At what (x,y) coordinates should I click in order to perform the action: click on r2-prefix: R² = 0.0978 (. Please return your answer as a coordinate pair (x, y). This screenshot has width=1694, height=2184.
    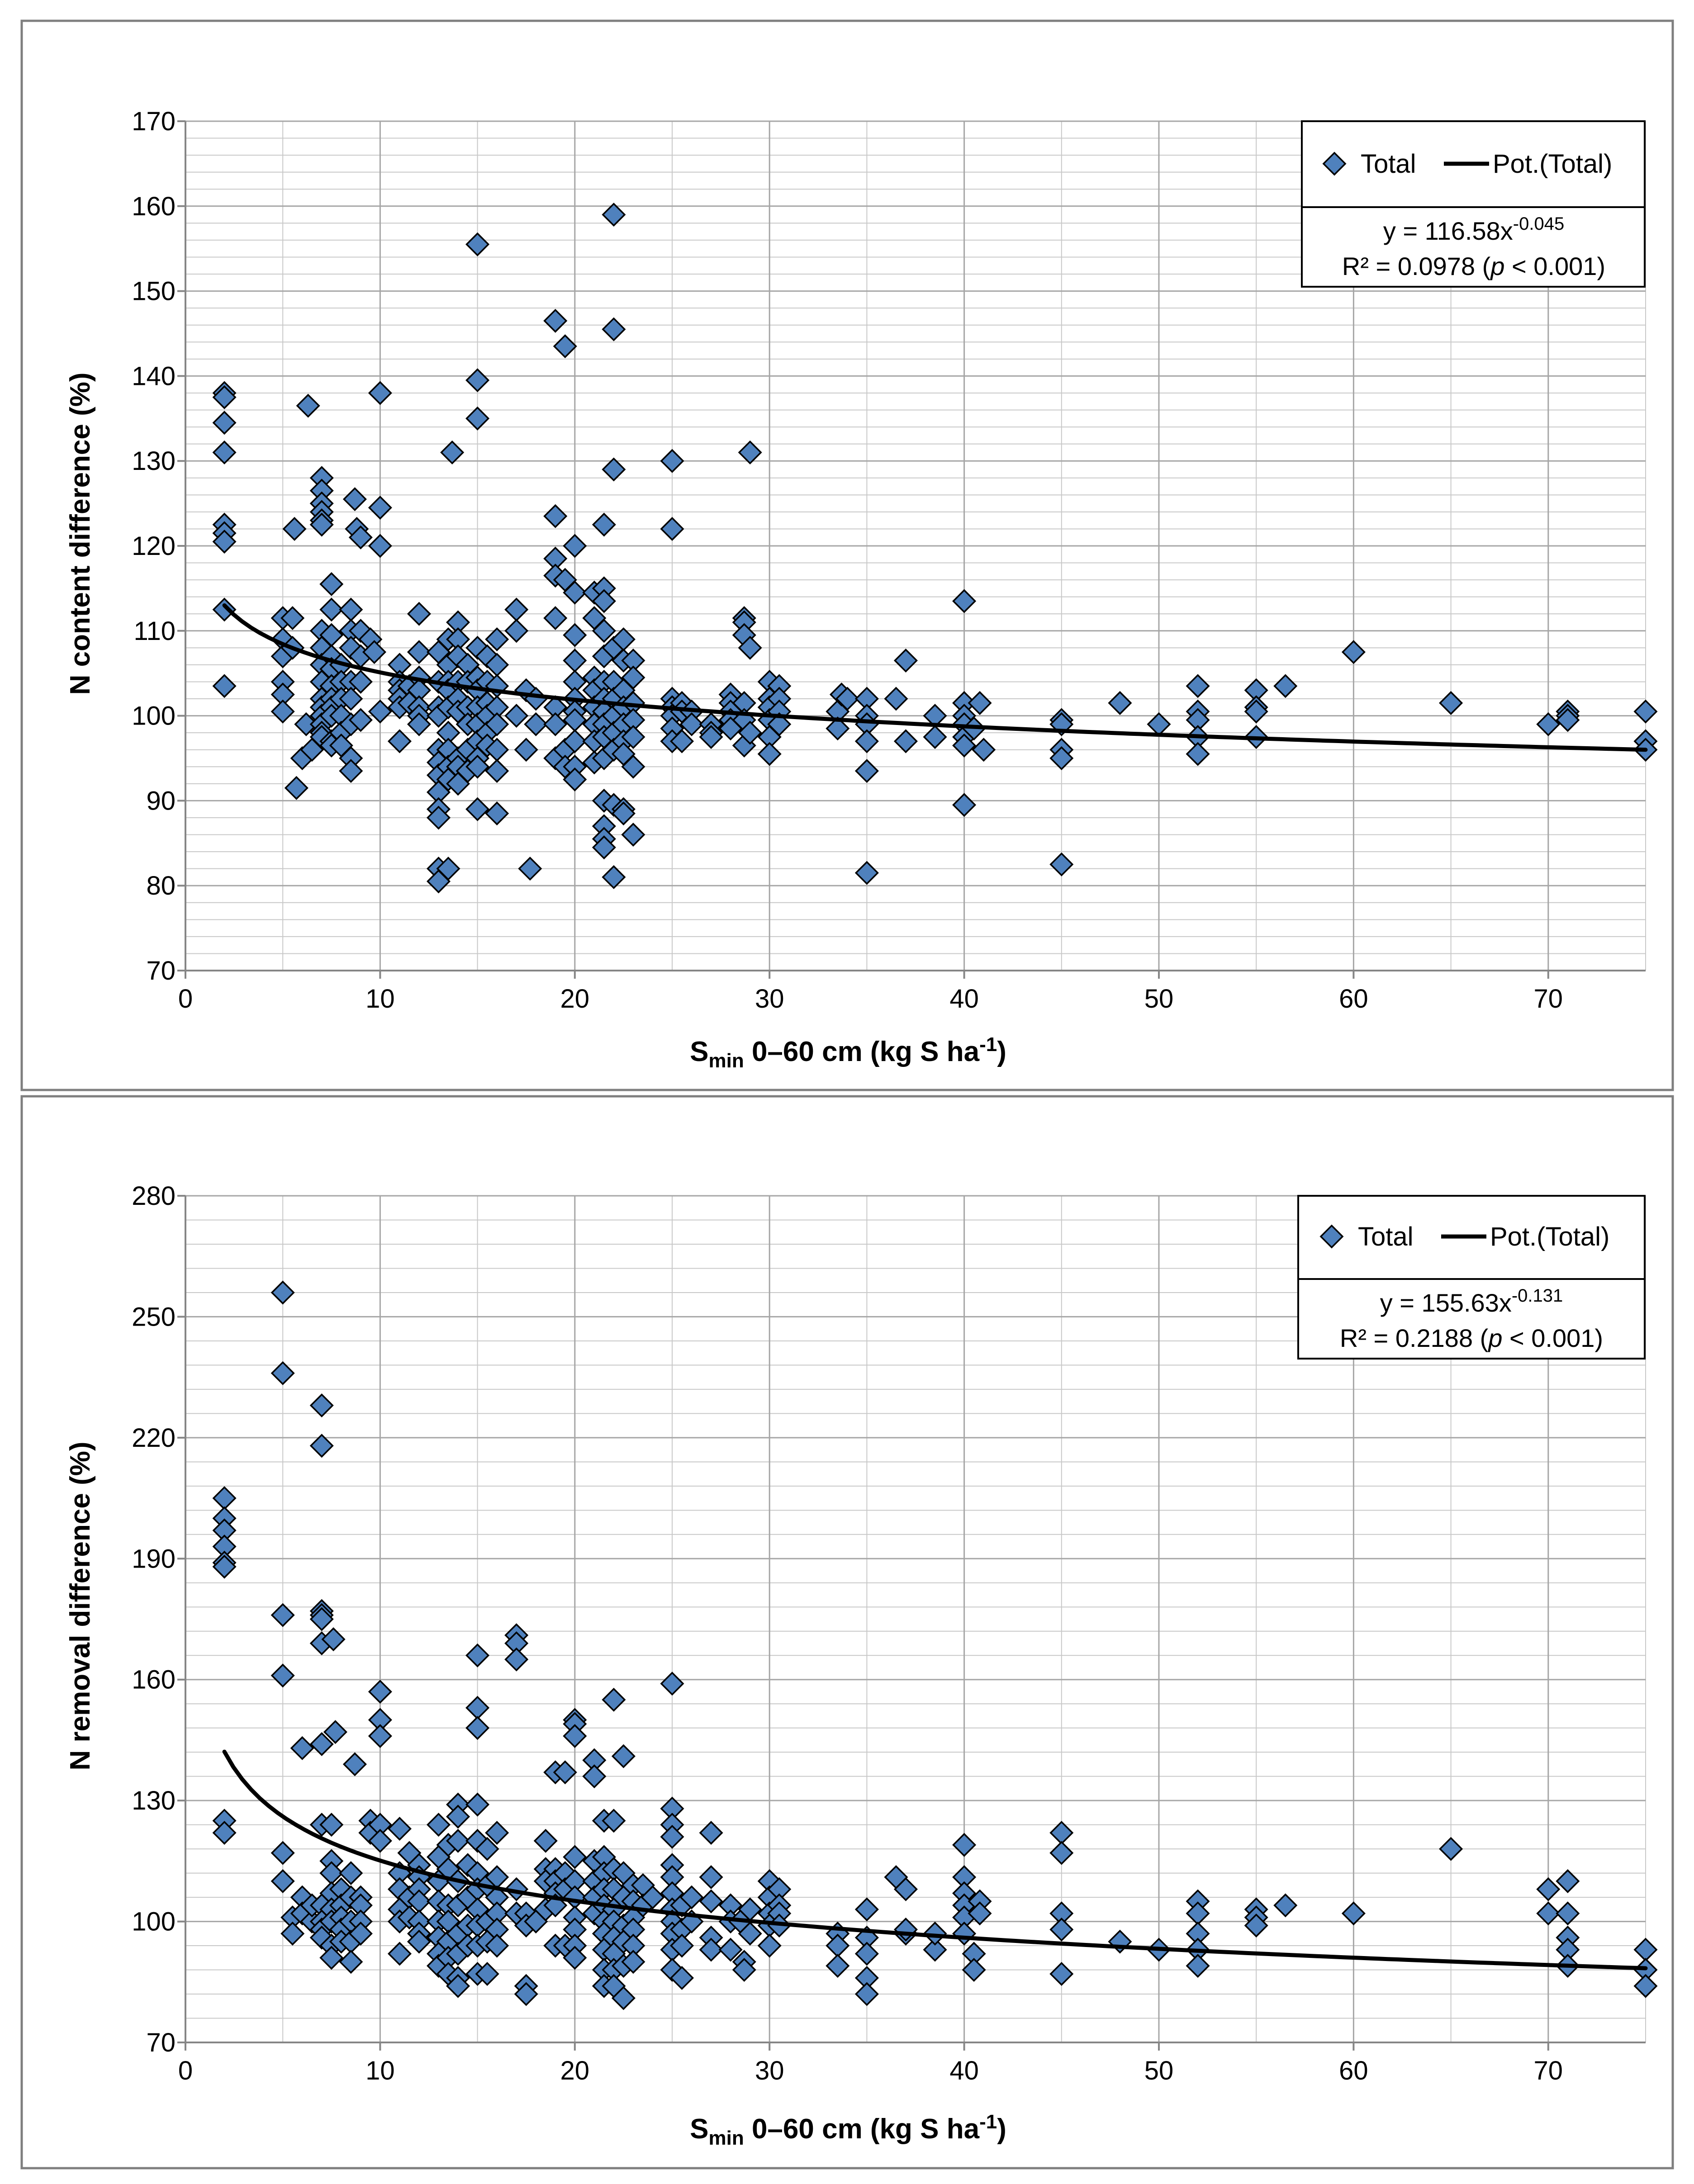
    Looking at the image, I should click on (1416, 266).